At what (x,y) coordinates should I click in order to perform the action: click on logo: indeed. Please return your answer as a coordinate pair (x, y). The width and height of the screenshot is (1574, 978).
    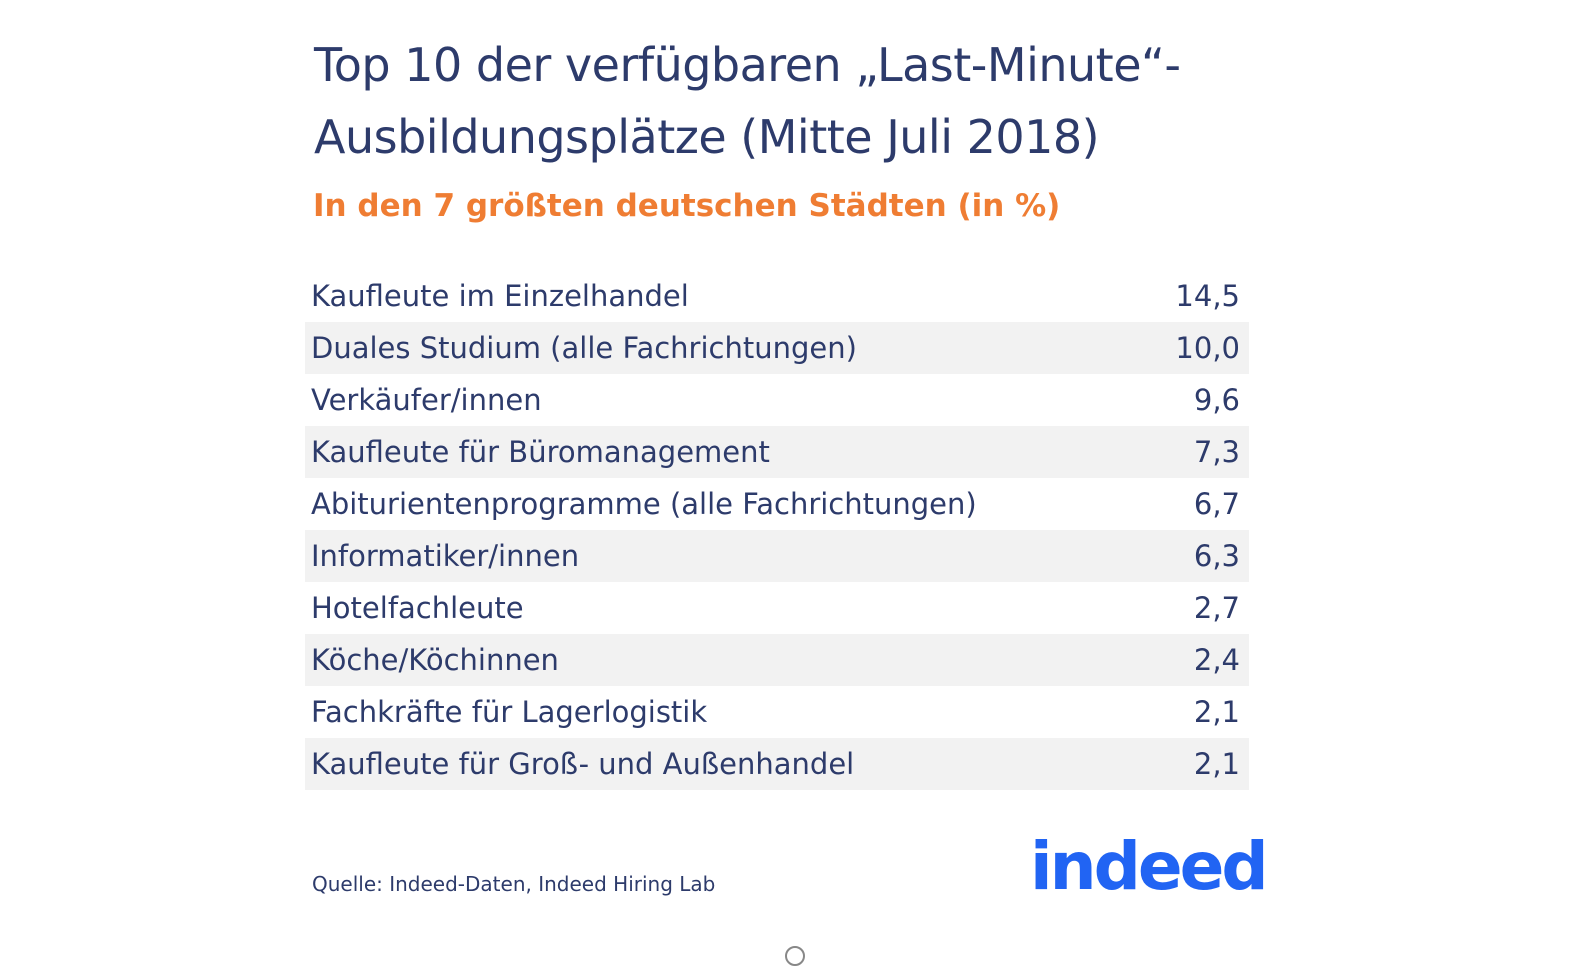
    Looking at the image, I should click on (1149, 866).